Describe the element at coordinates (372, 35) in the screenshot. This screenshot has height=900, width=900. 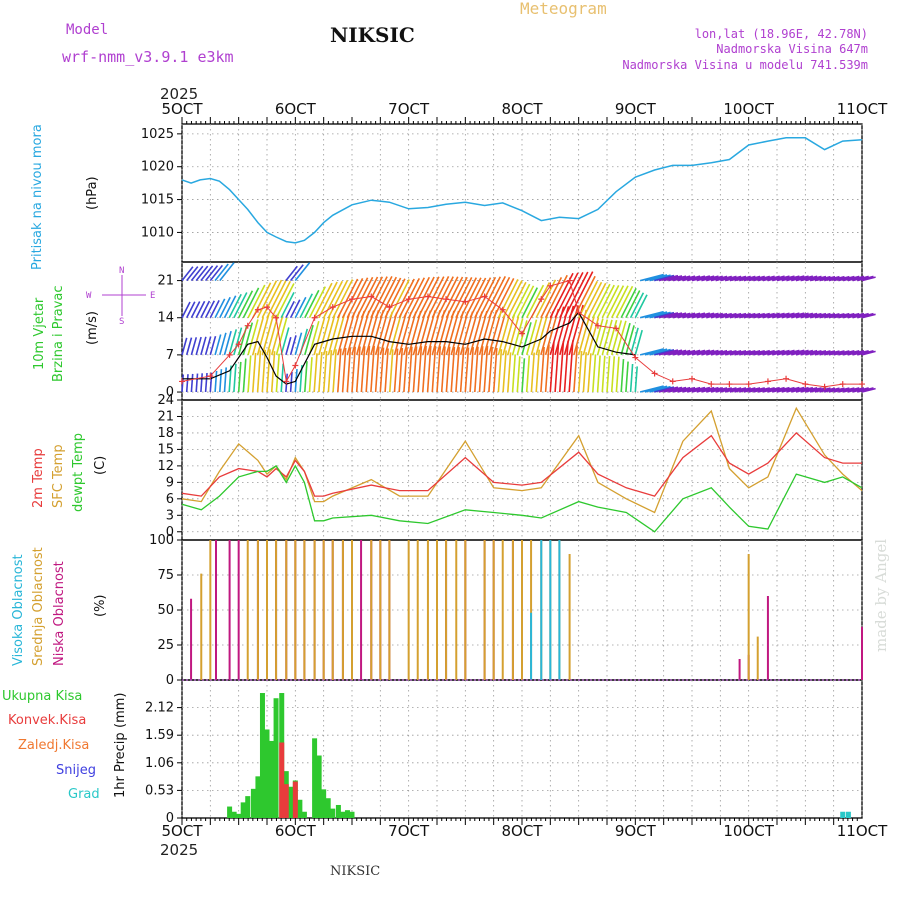
I see `station-title: NIKSIC` at that location.